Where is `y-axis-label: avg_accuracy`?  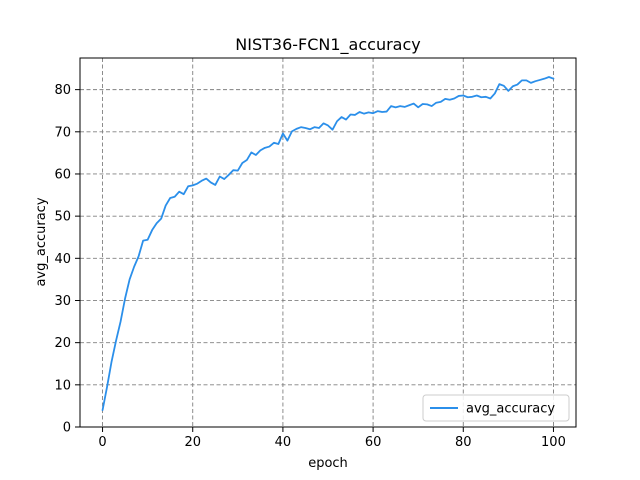
y-axis-label: avg_accuracy is located at coordinates (41, 241).